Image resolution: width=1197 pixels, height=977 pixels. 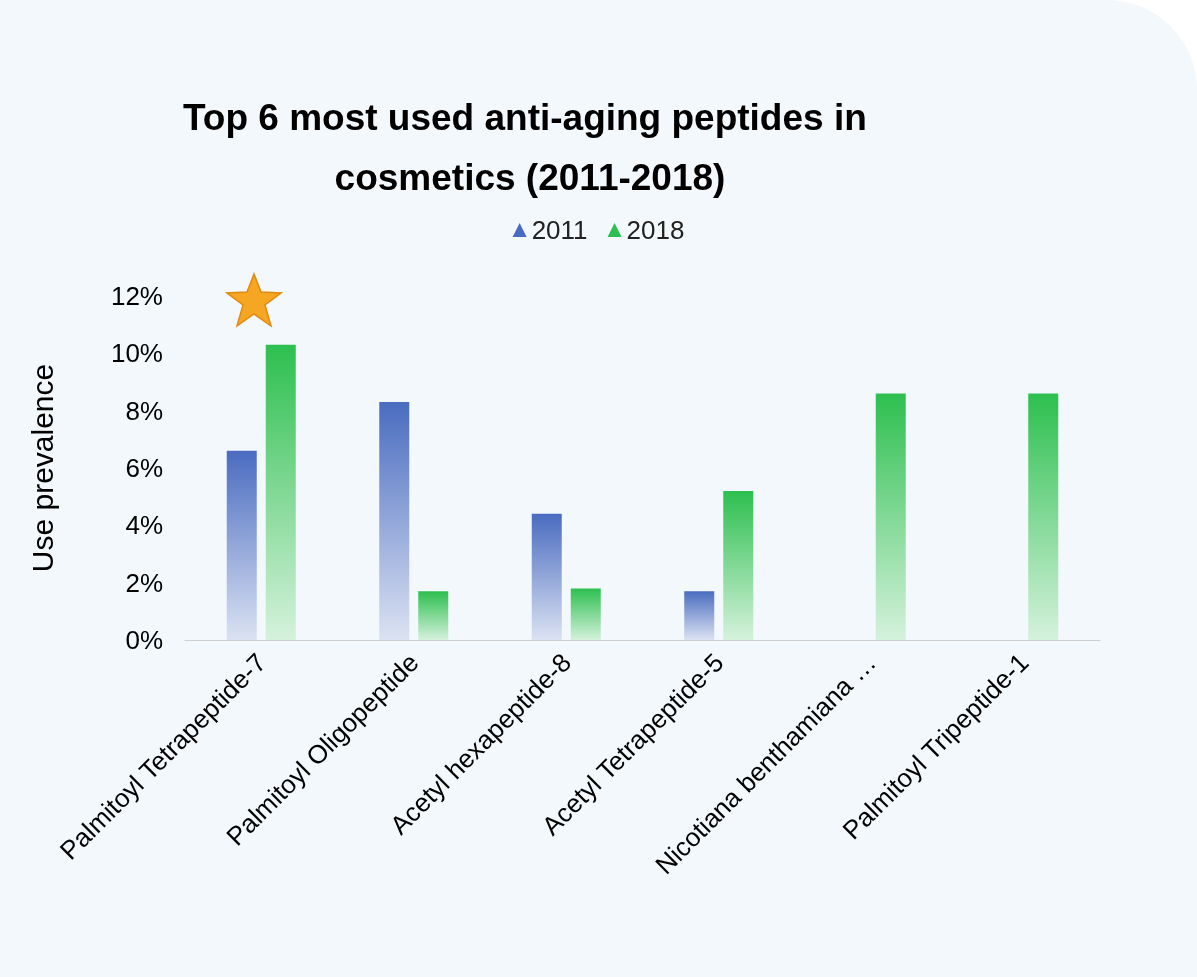 I want to click on legend-label: 2011, so click(x=559, y=230).